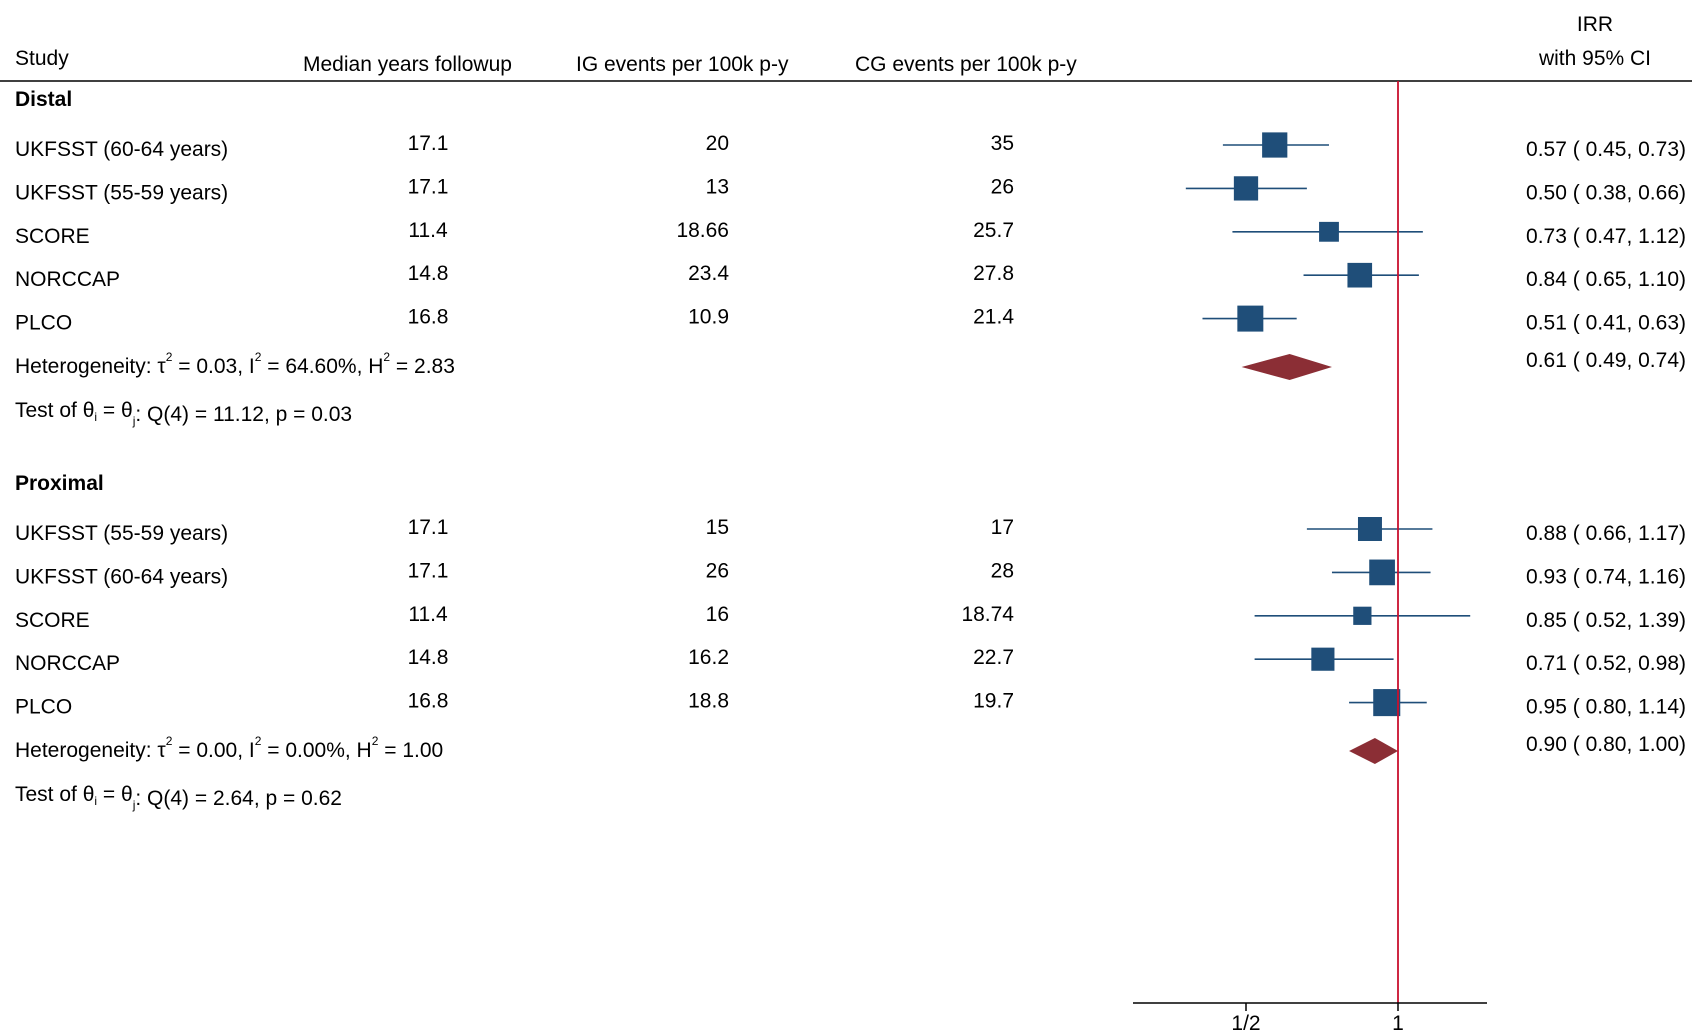  I want to click on column-header-ig: IG events per 100k p-y, so click(682, 64).